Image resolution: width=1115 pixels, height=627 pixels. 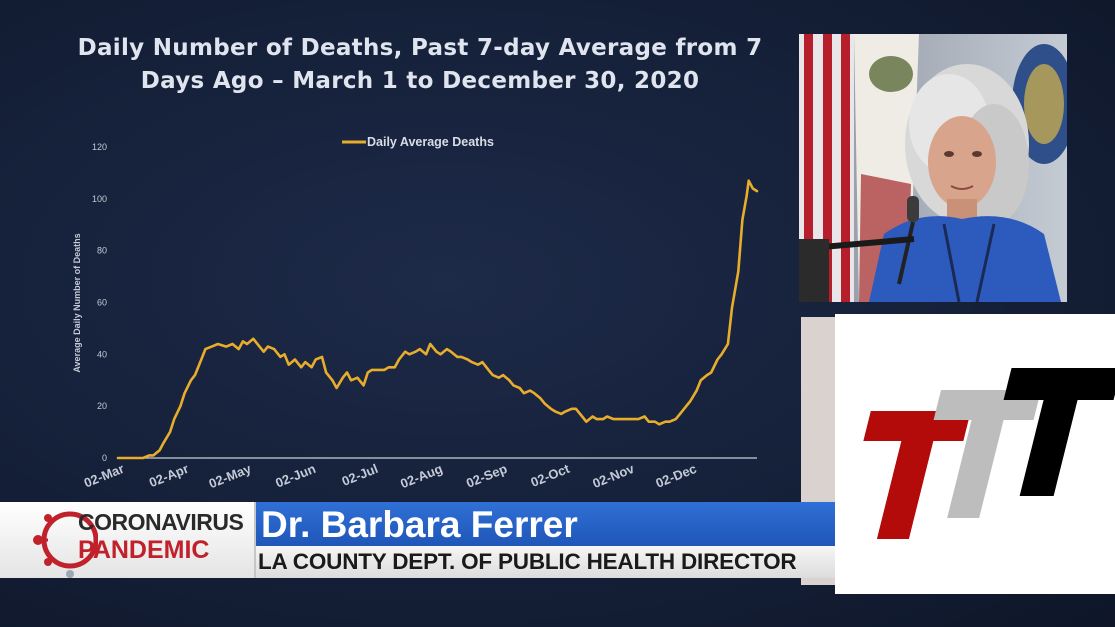 What do you see at coordinates (102, 354) in the screenshot?
I see `y-tick-label: 40` at bounding box center [102, 354].